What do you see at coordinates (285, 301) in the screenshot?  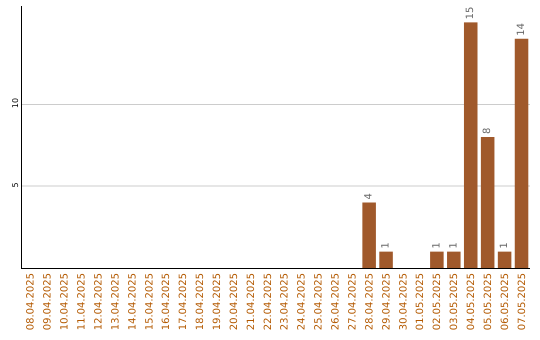 I see `x-tick-label: 23.04.2025` at bounding box center [285, 301].